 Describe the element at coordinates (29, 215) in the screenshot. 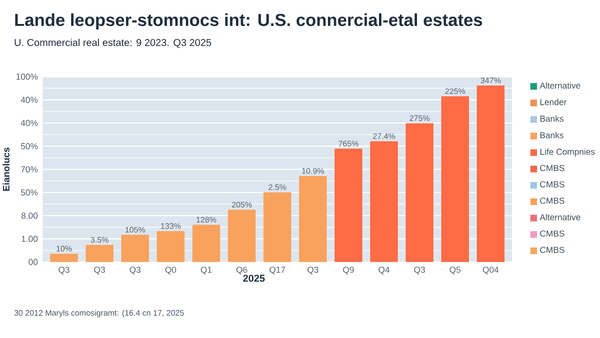

I see `text: 8.00` at that location.